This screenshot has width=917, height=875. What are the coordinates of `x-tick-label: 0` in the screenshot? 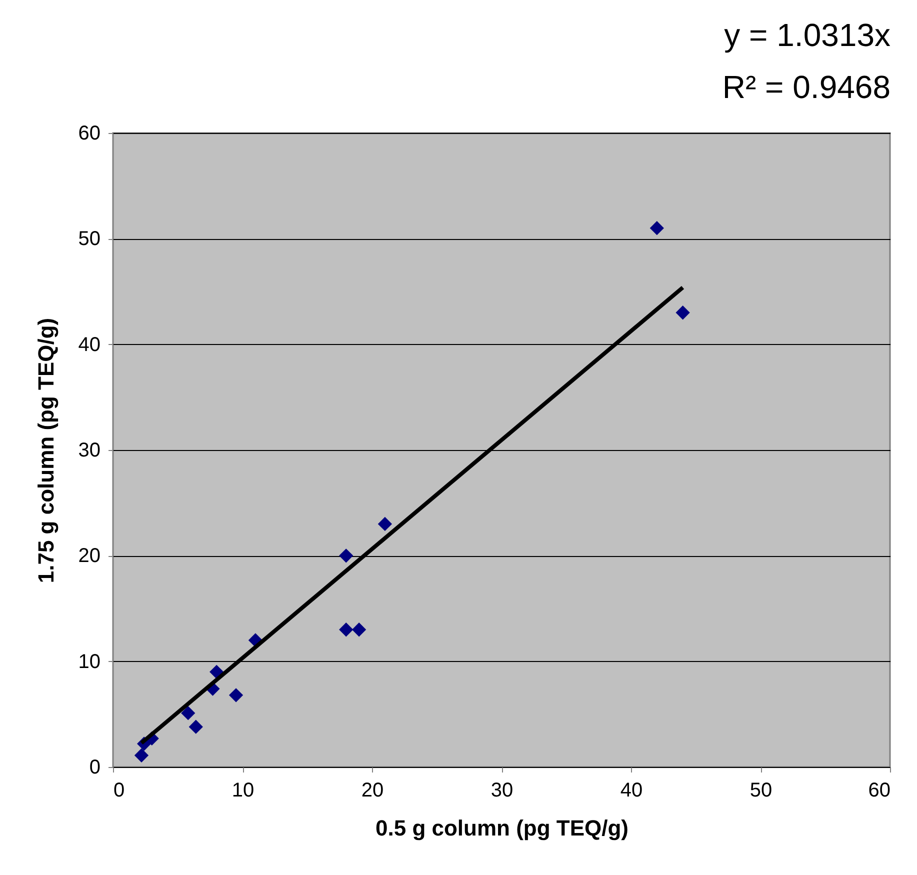 It's located at (119, 791).